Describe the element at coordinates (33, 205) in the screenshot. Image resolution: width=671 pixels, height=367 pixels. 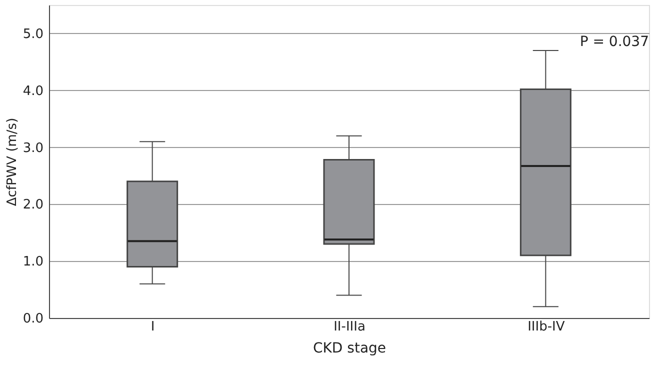
I see `y-tick-label: 2.0` at that location.